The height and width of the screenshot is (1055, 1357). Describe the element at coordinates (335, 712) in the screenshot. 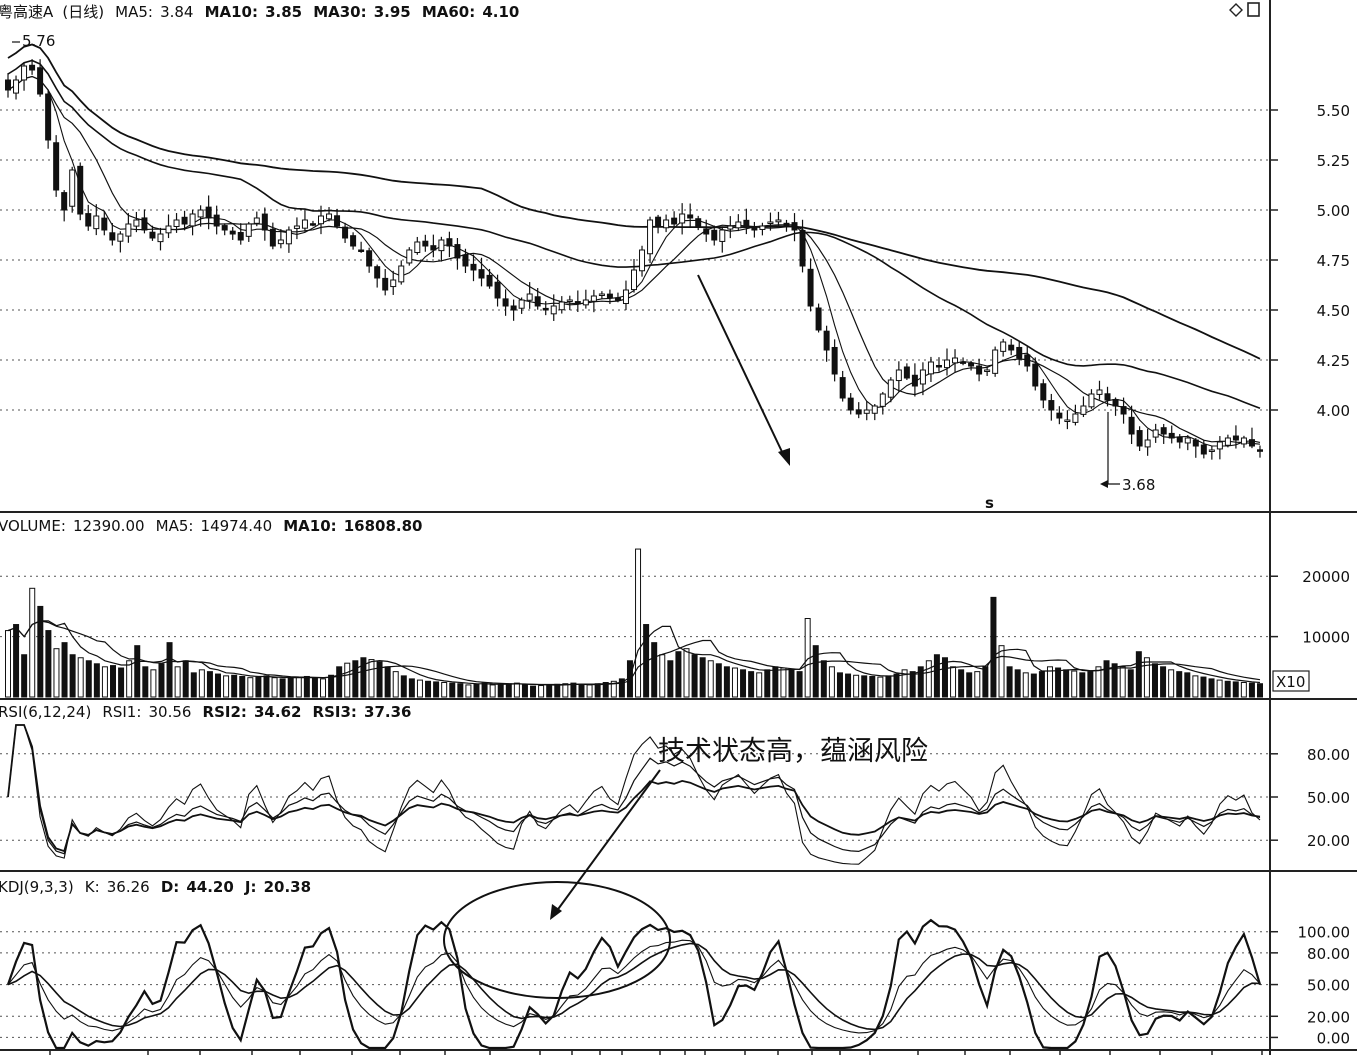

I see `rsi3-label: RSI3:` at that location.